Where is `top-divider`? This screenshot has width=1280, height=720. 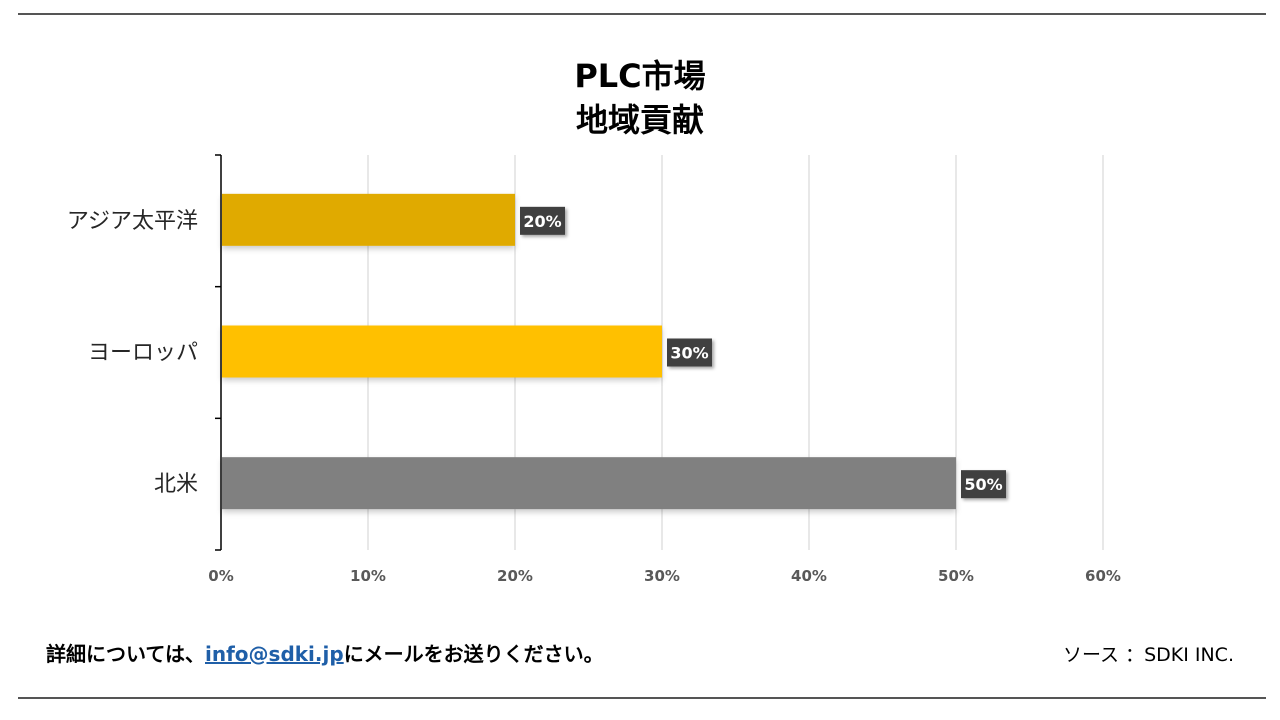
top-divider is located at coordinates (642, 14).